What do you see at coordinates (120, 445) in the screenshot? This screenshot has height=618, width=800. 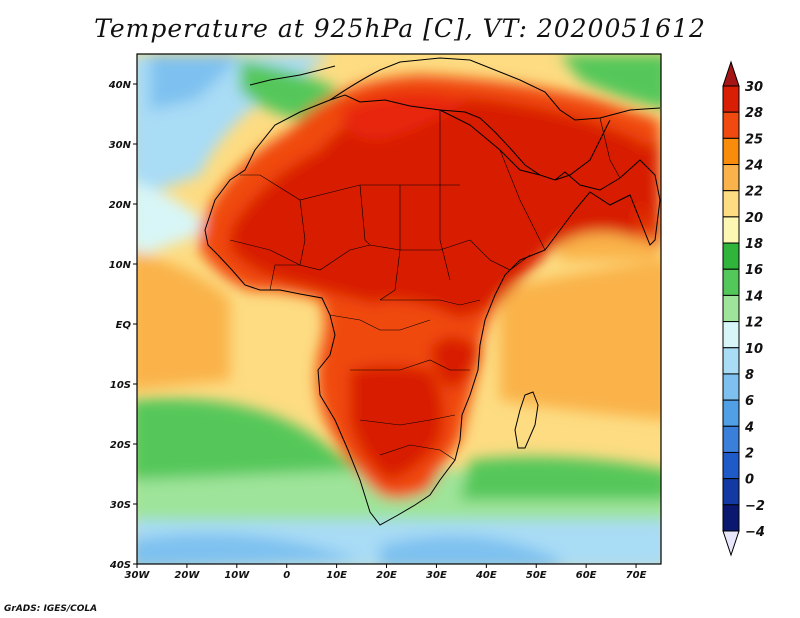 I see `lat-tick-label: 20S` at bounding box center [120, 445].